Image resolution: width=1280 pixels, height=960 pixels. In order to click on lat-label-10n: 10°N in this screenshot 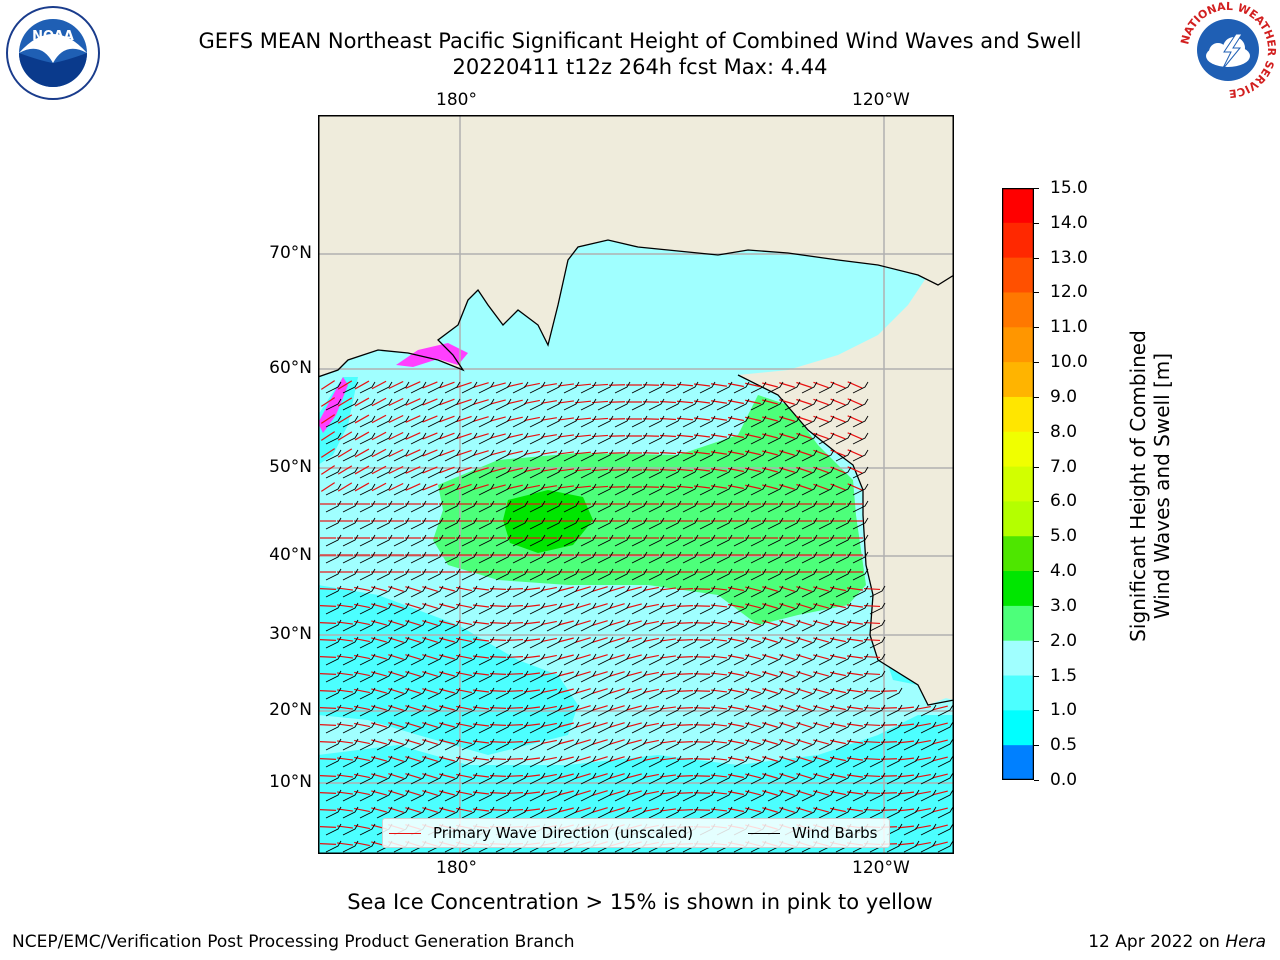, I will do `click(290, 782)`.